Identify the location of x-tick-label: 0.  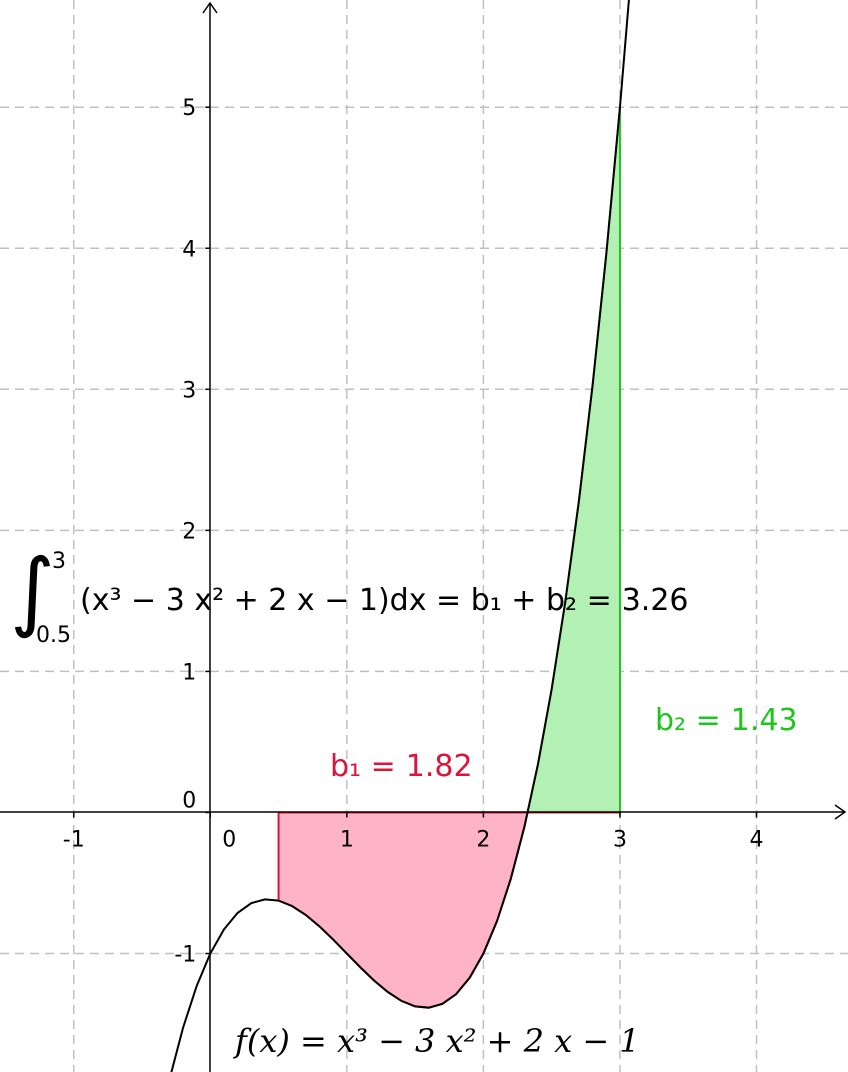
(229, 839).